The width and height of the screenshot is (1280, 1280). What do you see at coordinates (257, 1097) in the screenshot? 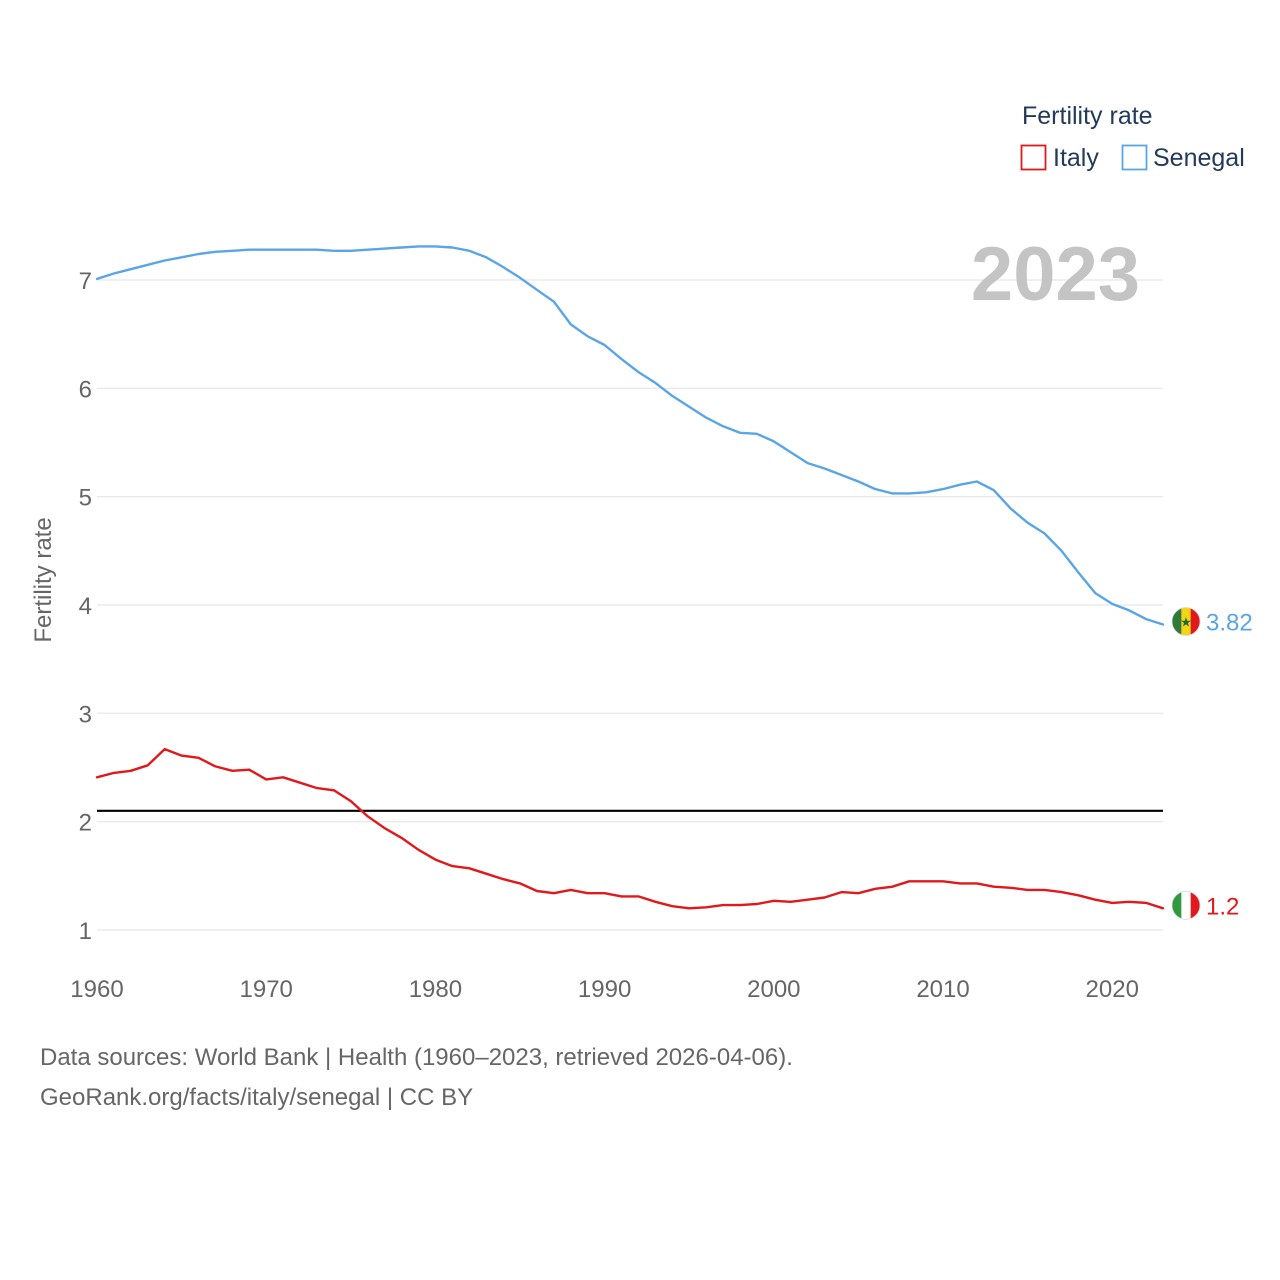
I see `footer-link: GeoRank.org/facts/italy/senegal | CC BY` at bounding box center [257, 1097].